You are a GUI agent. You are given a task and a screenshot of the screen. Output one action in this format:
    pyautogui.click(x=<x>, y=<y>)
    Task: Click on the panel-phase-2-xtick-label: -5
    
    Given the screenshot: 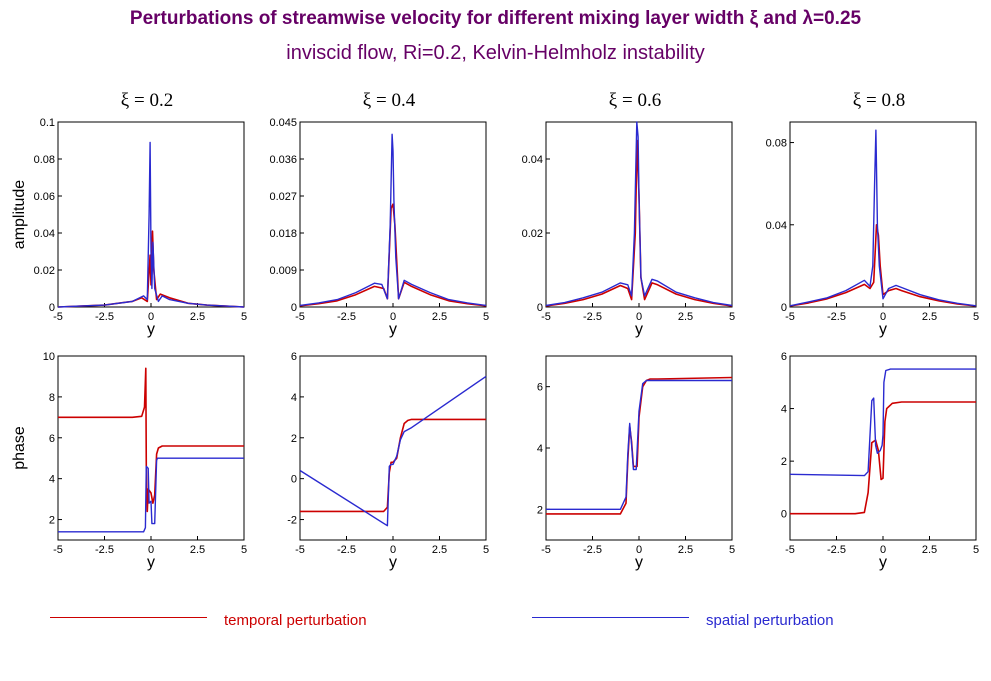 What is the action you would take?
    pyautogui.click(x=300, y=550)
    